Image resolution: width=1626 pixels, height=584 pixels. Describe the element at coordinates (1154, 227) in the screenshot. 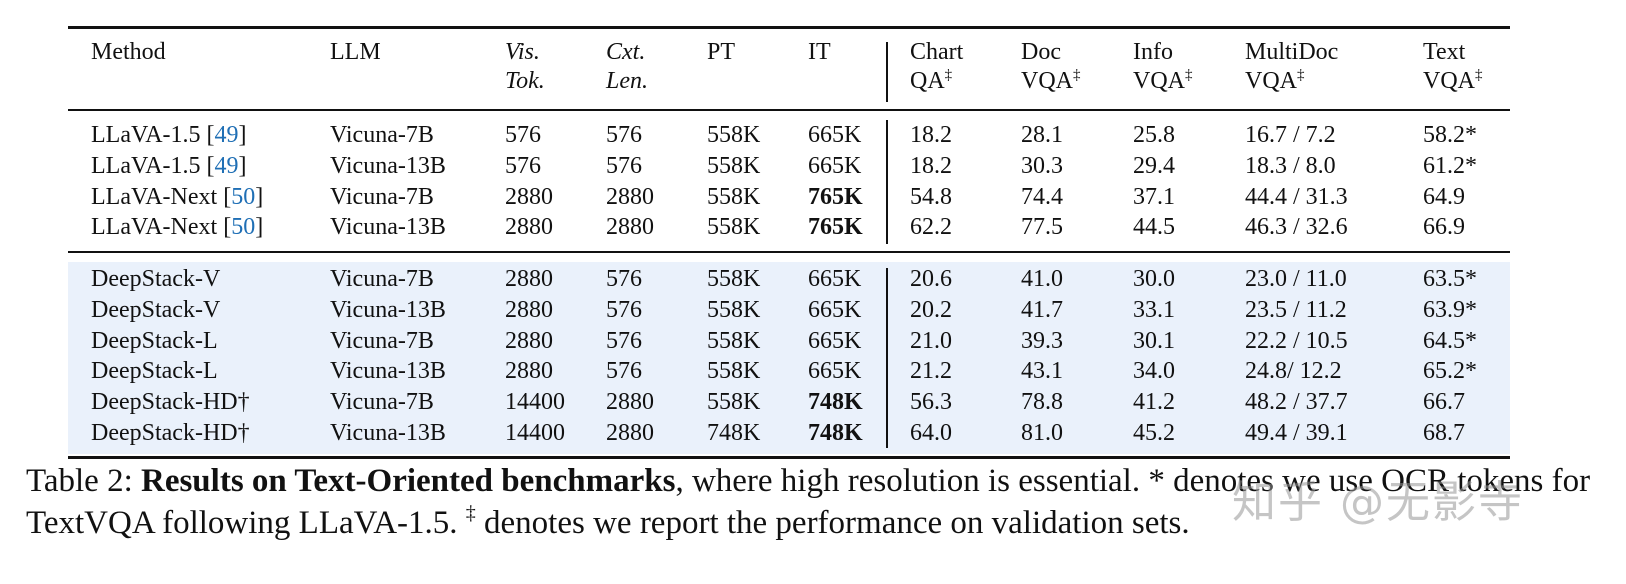

I see `cell-infovqa: 44.5` at that location.